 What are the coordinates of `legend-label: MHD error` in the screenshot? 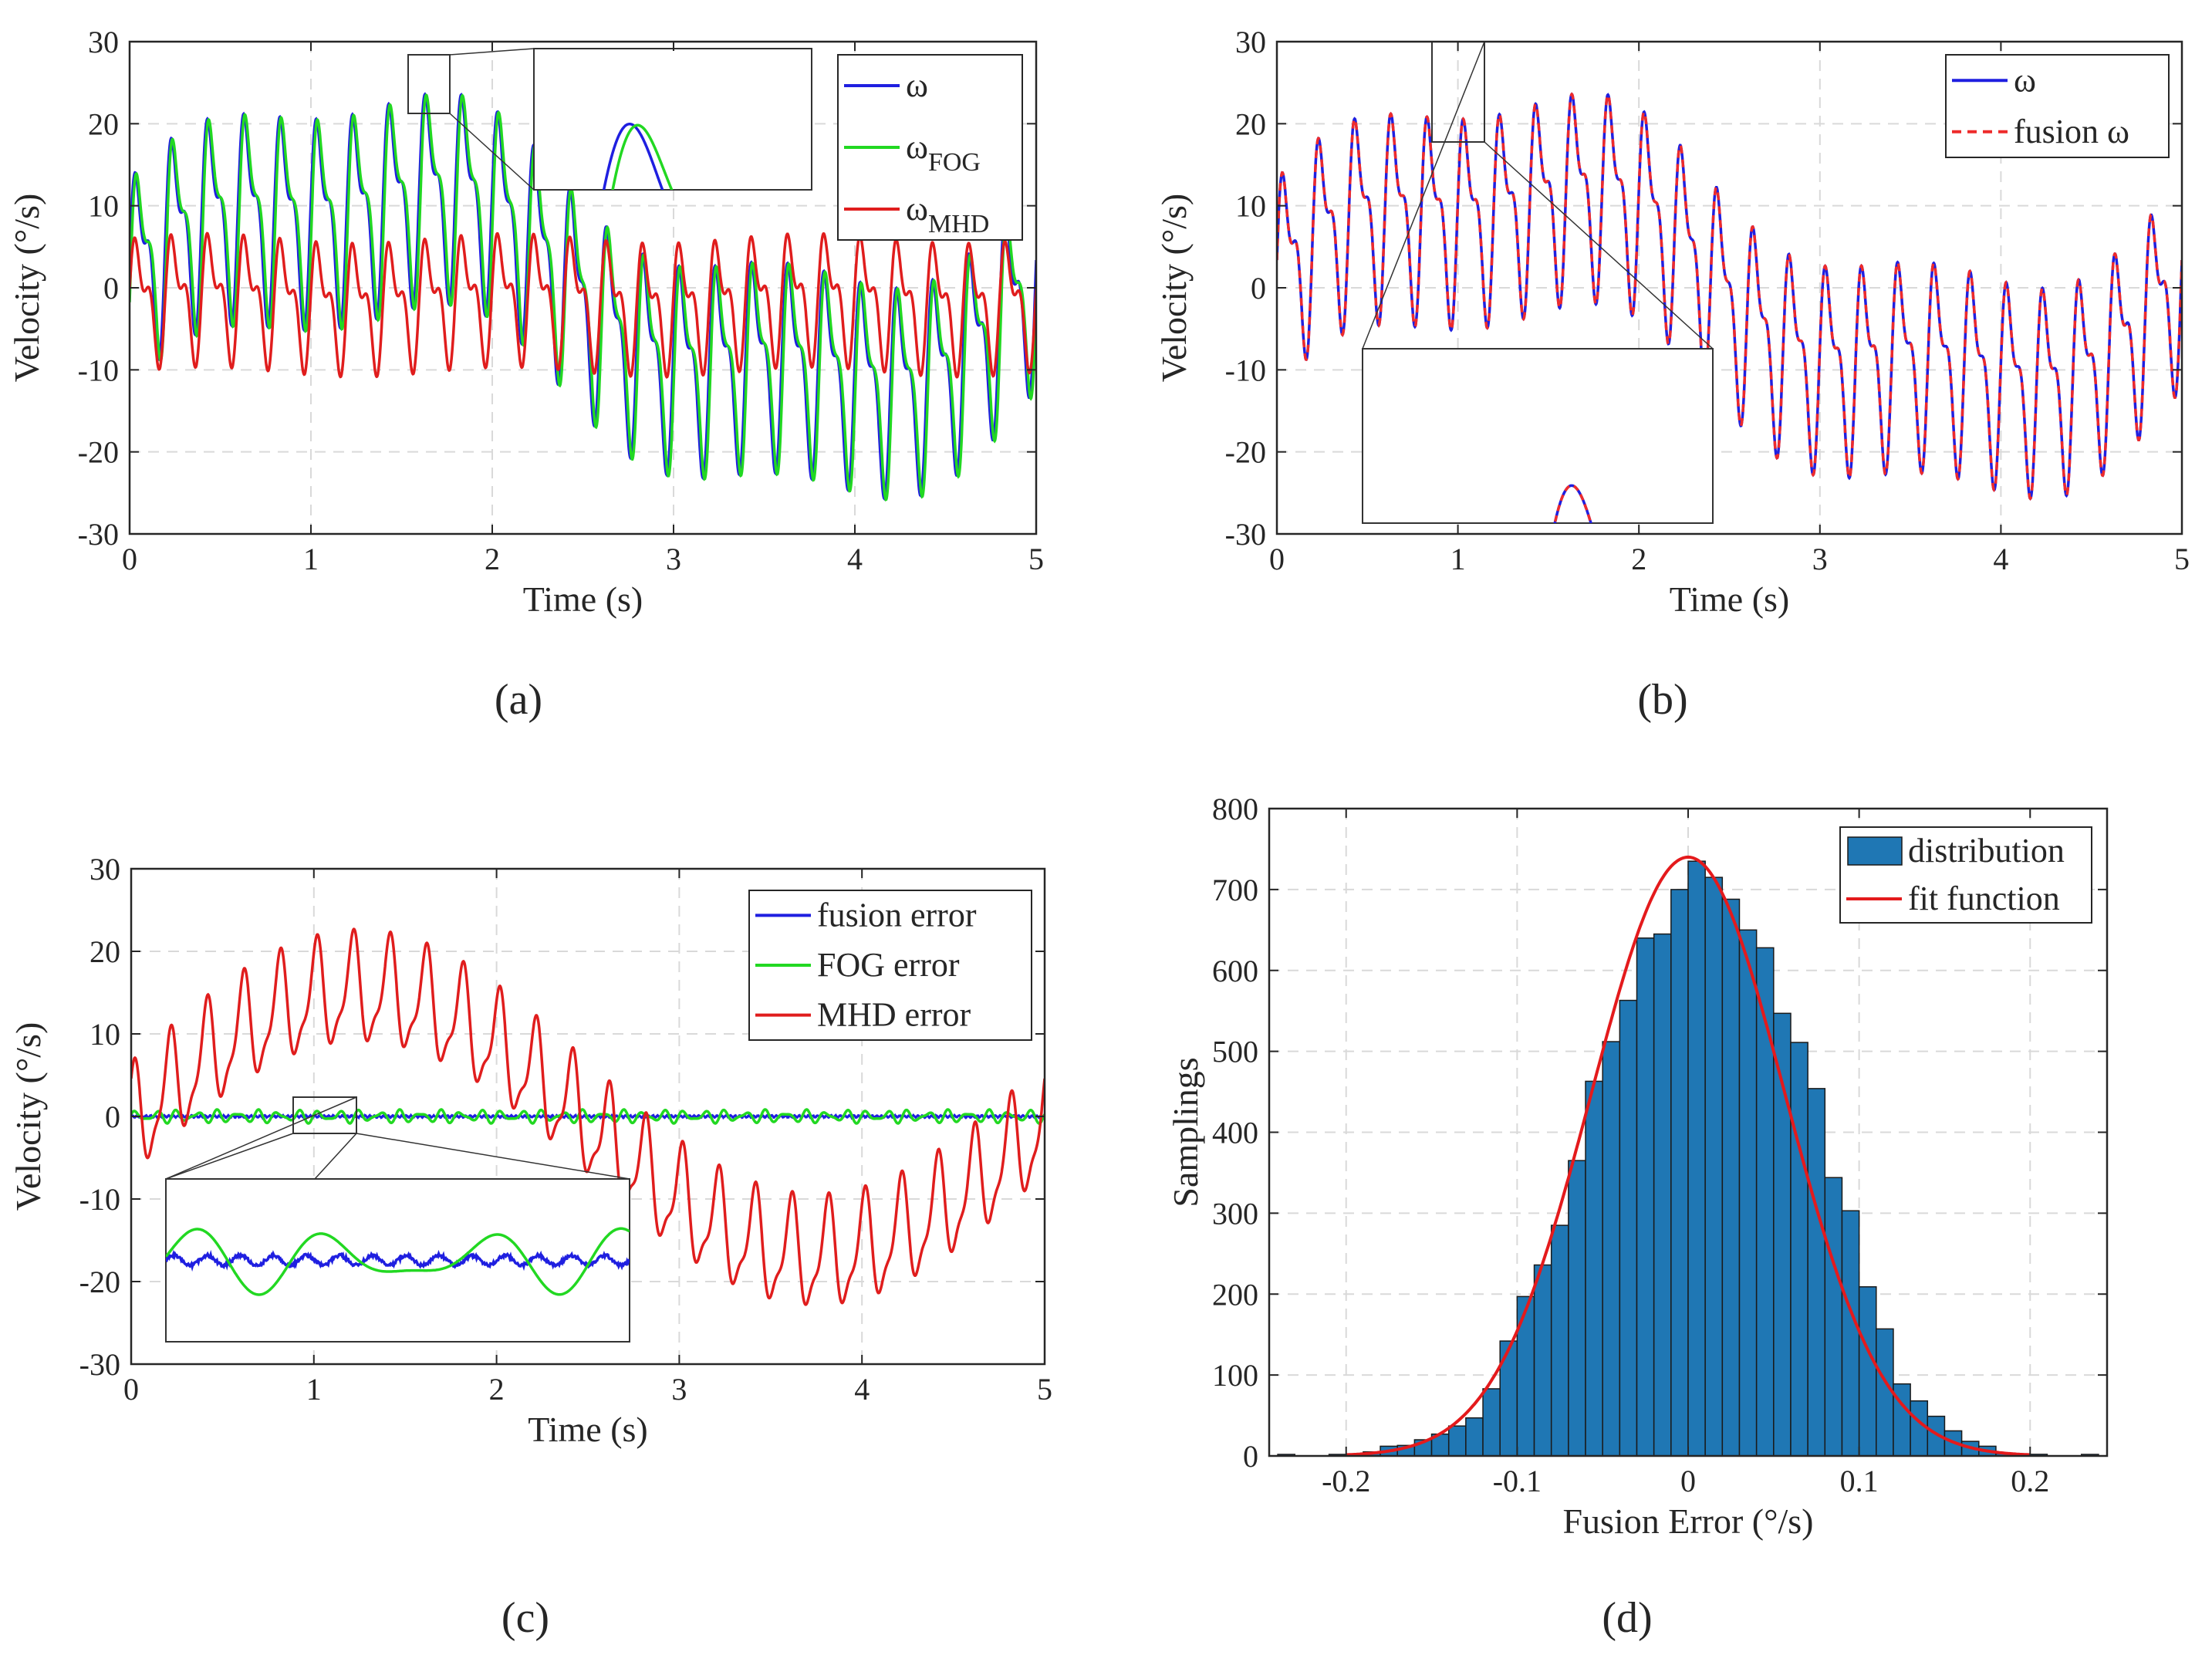 It's located at (894, 1015).